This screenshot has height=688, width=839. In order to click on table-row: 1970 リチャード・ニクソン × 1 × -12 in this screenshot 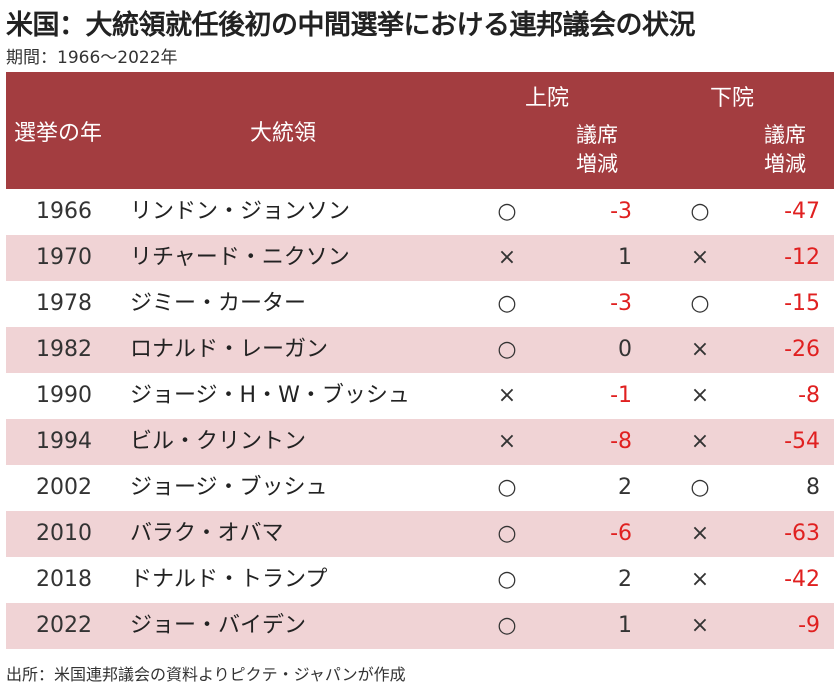, I will do `click(420, 258)`.